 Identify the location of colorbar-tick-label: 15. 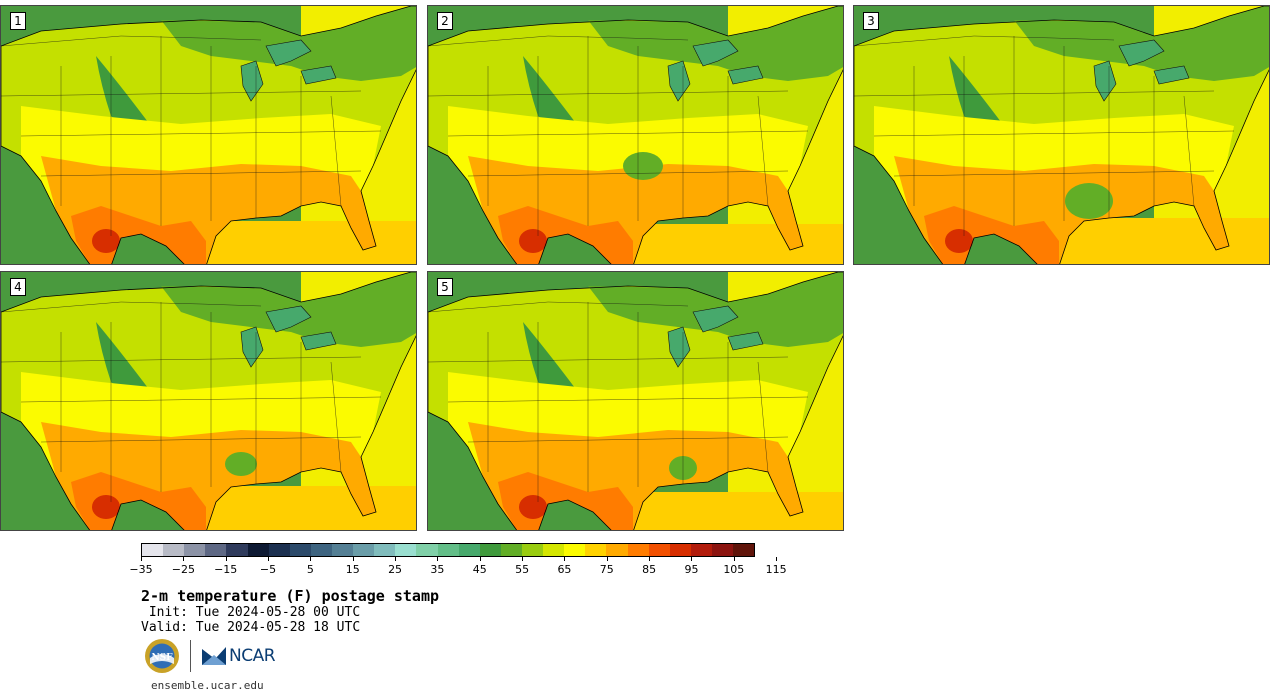
(352, 569).